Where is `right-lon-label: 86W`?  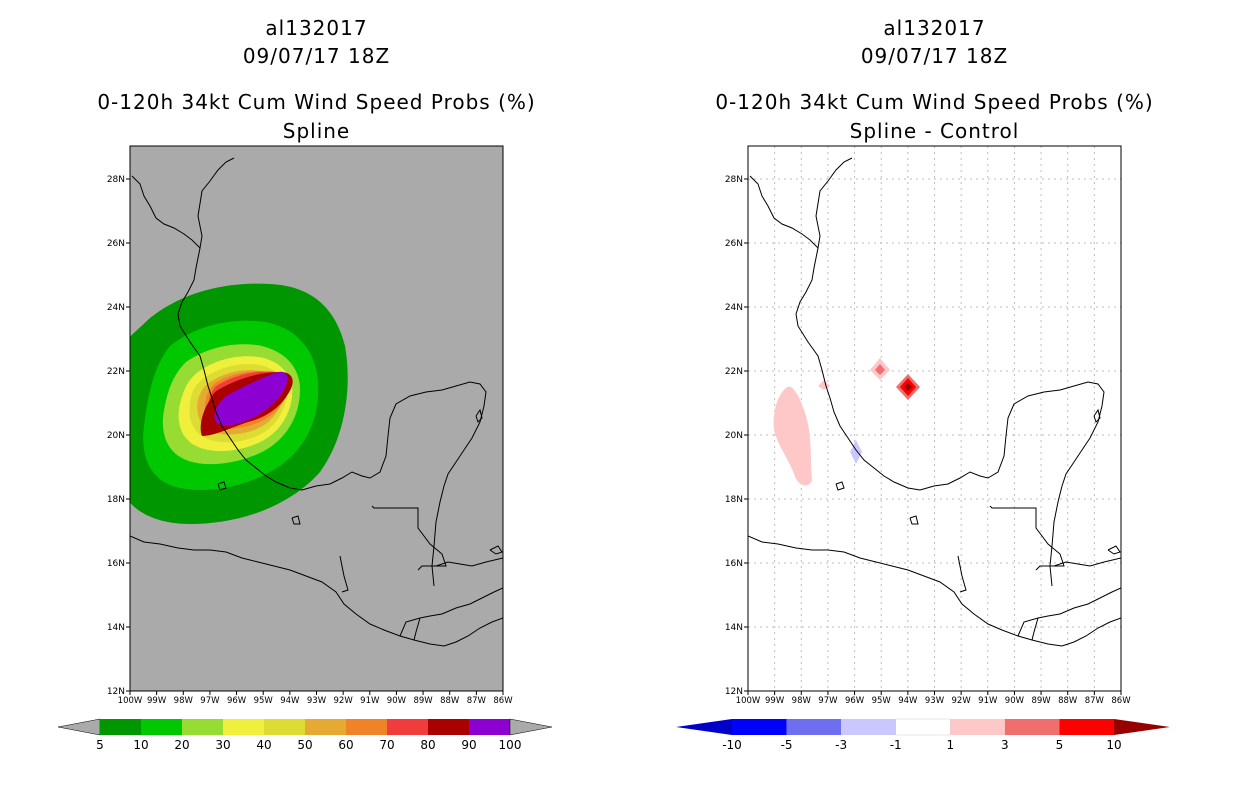
right-lon-label: 86W is located at coordinates (1121, 701).